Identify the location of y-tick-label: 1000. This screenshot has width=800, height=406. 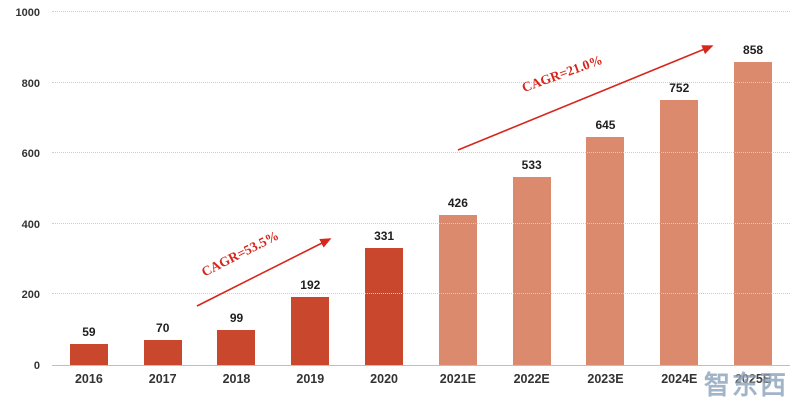
(27, 13).